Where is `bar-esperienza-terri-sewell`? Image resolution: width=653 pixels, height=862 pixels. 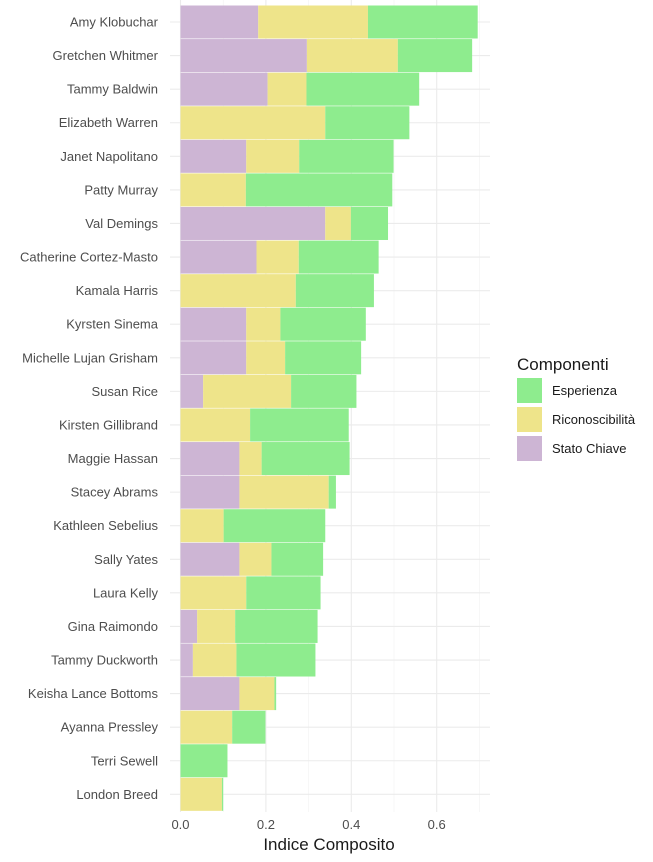
bar-esperienza-terri-sewell is located at coordinates (204, 761).